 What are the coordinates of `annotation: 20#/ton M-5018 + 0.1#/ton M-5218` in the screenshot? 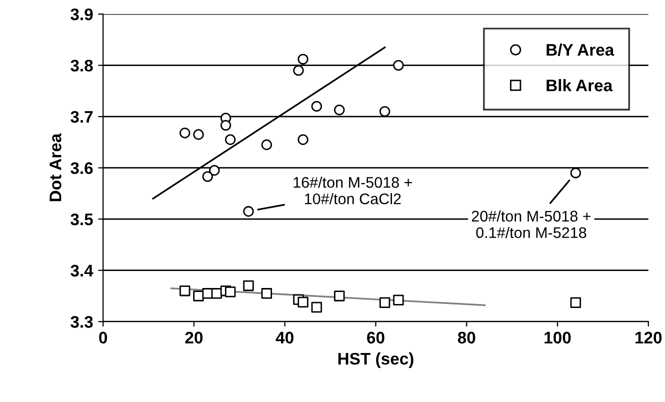 It's located at (531, 224).